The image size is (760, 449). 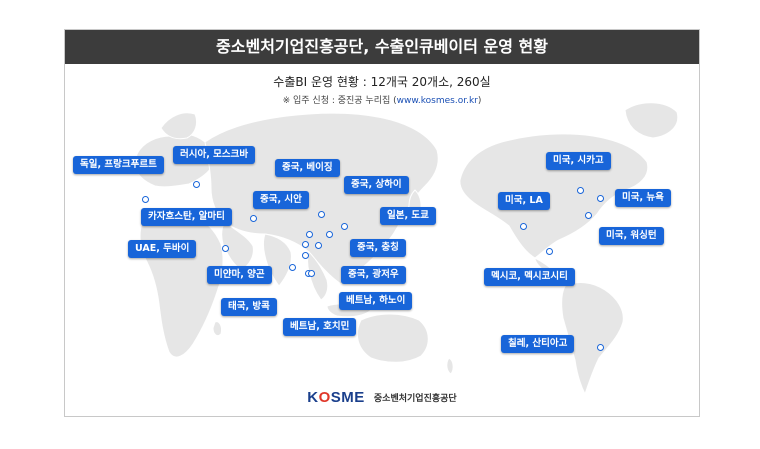 I want to click on location-label-mexicocity: 멕시코, 멕시코시티, so click(x=529, y=277).